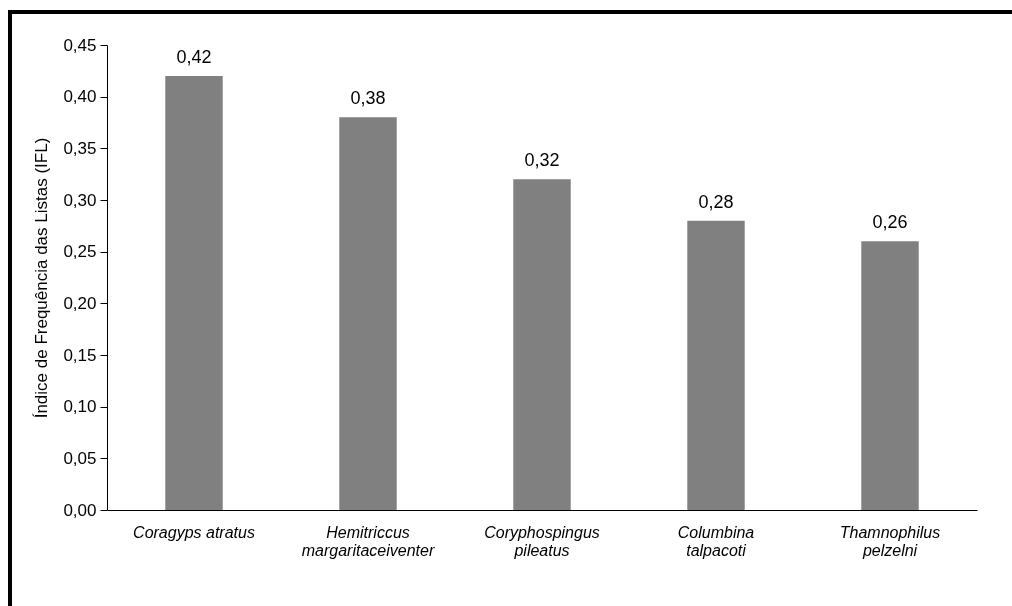 The image size is (1012, 606). Describe the element at coordinates (80, 303) in the screenshot. I see `y-tick-label: 0,20` at that location.